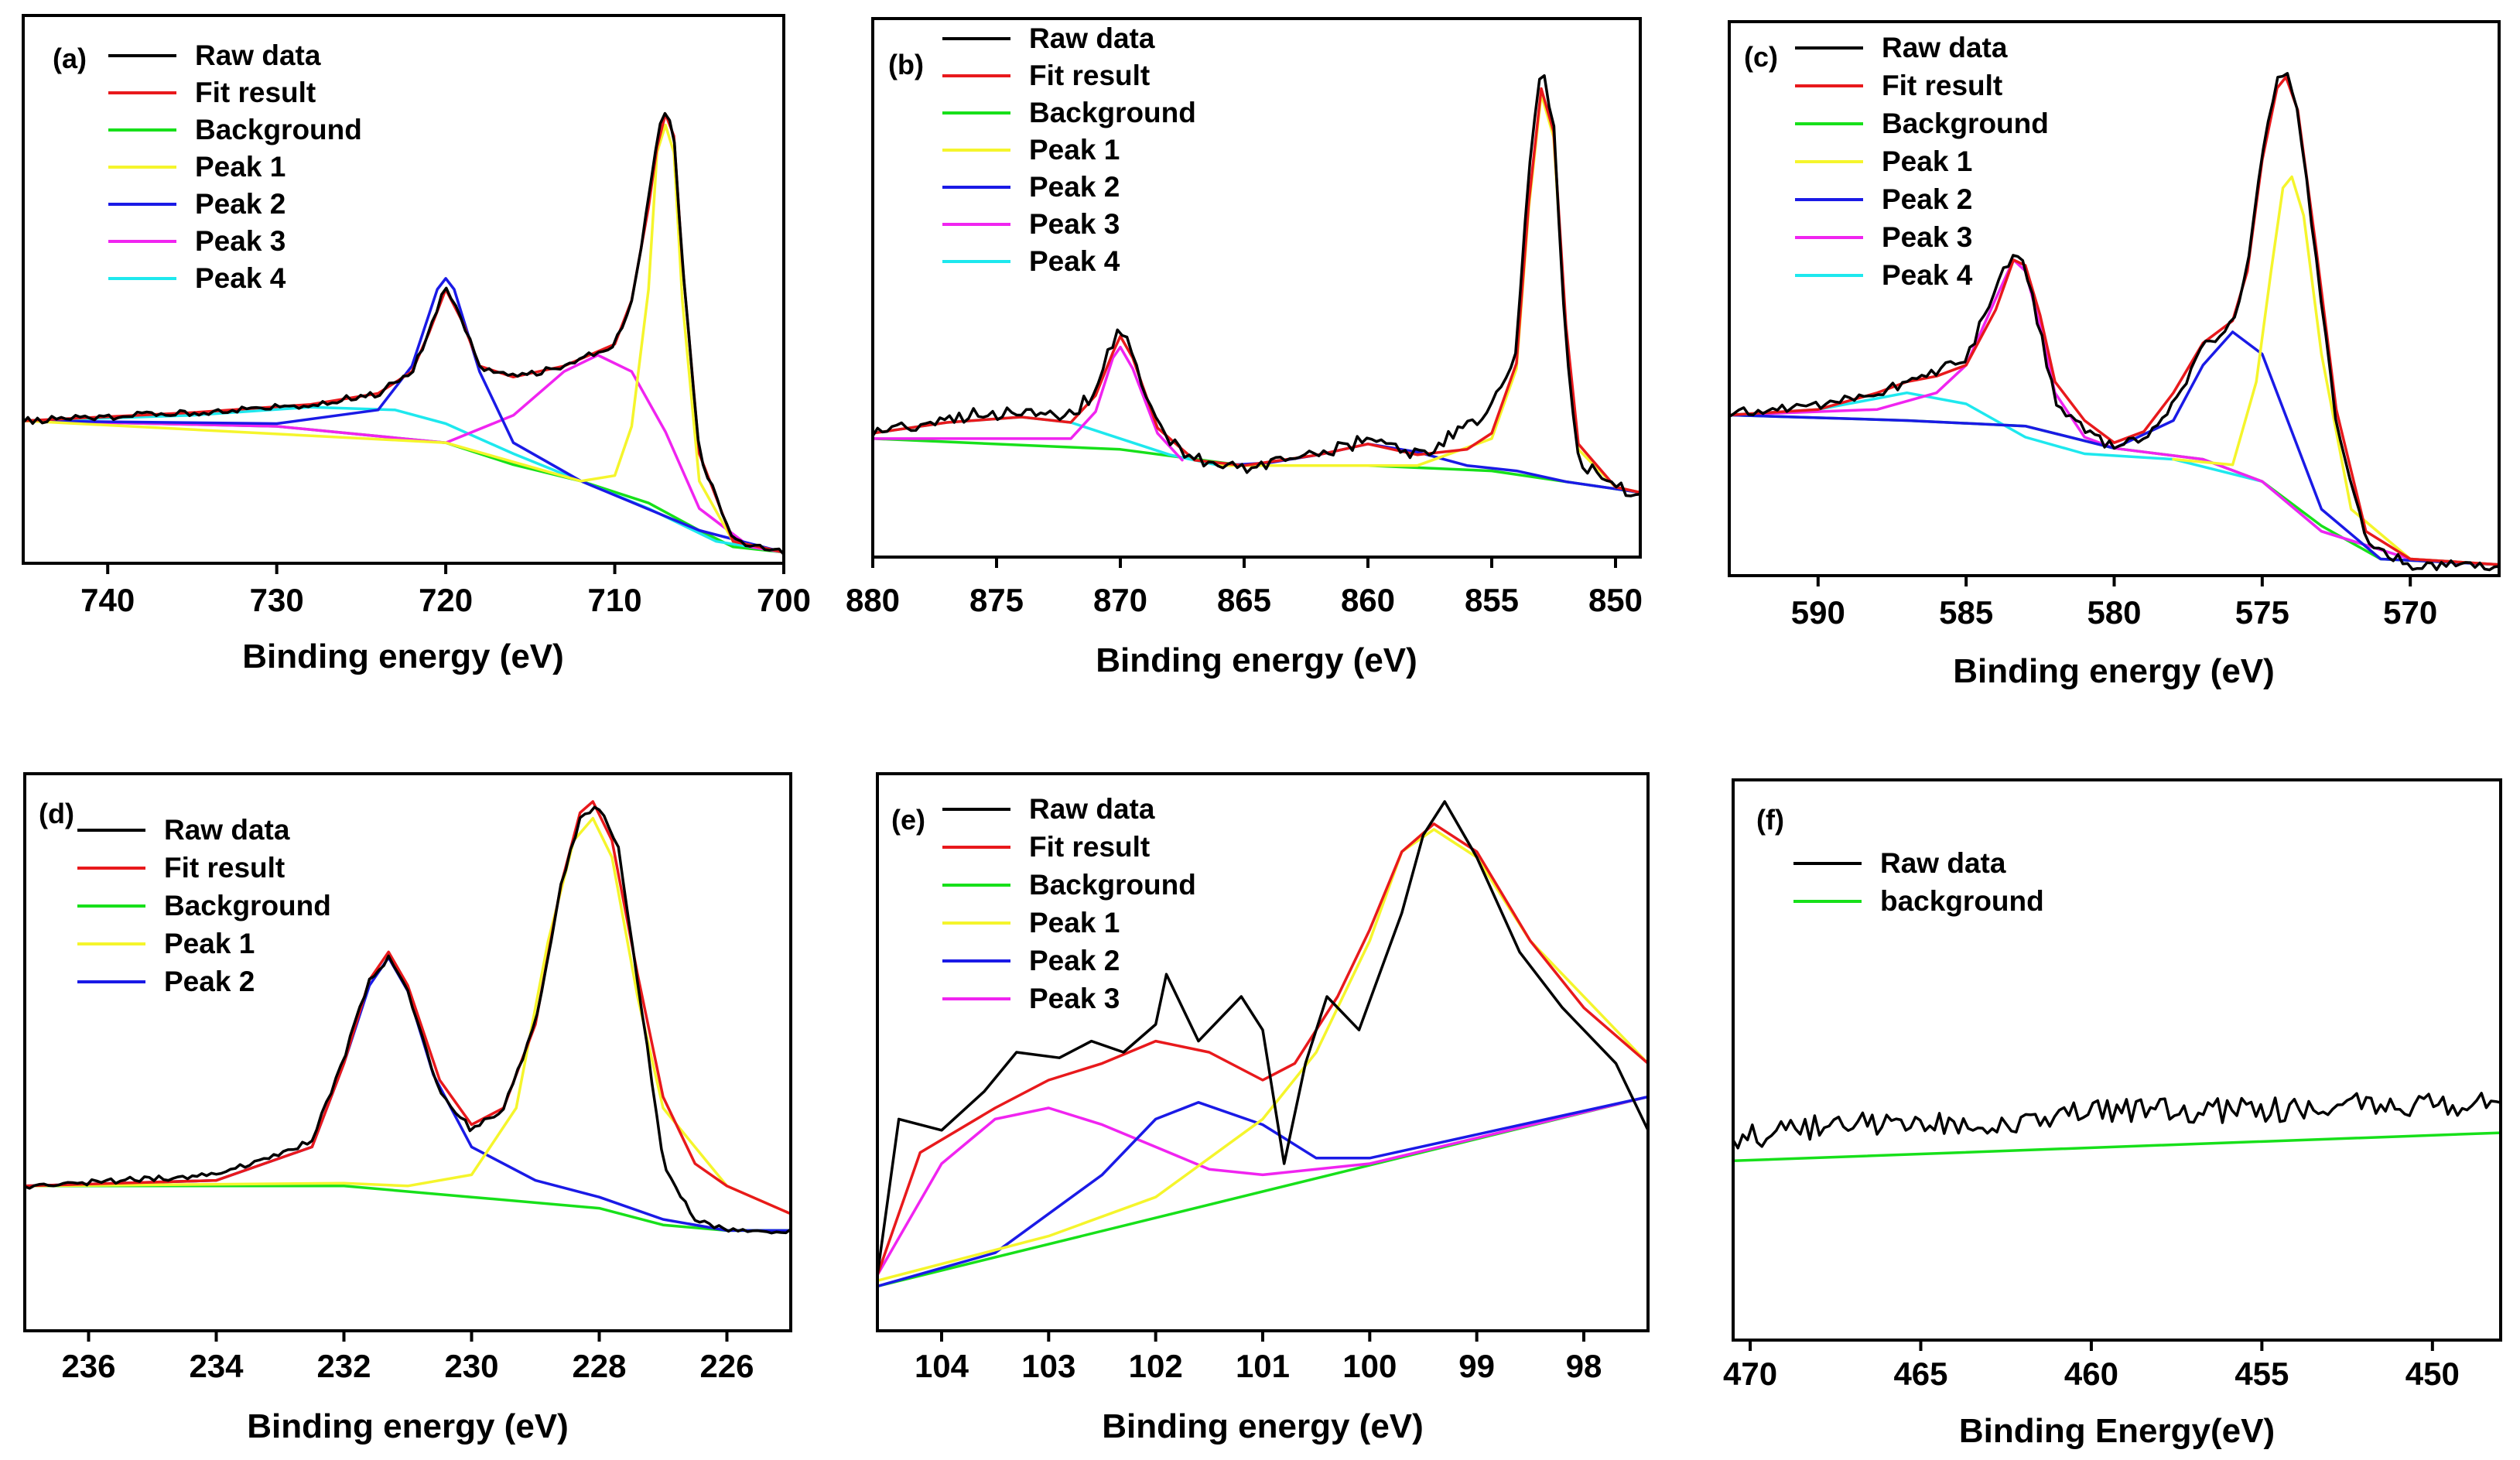  I want to click on plot-frame-a, so click(403, 289).